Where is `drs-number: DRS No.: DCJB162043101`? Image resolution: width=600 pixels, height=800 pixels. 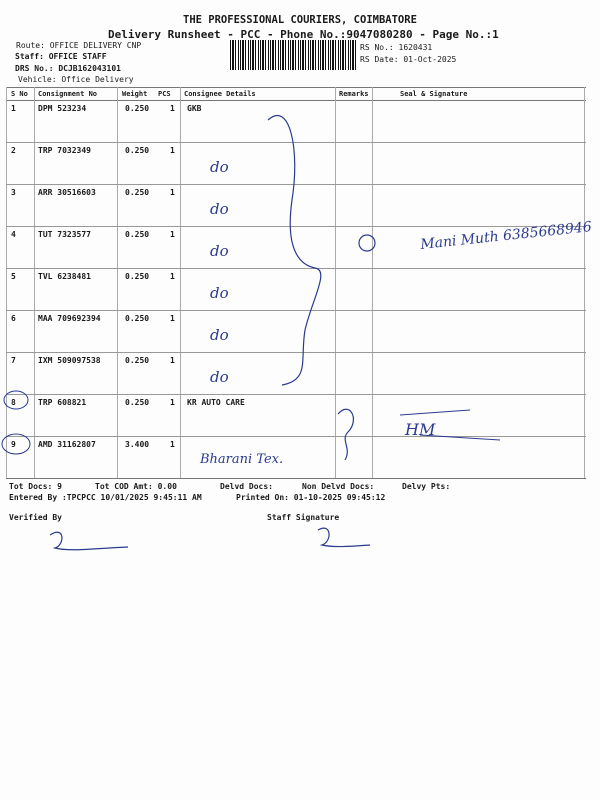
drs-number: DRS No.: DCJB162043101 is located at coordinates (68, 68).